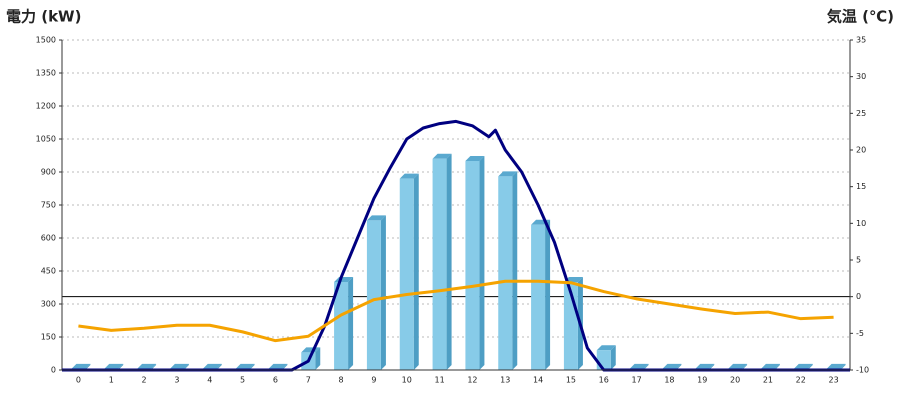  I want to click on y-tick-label: 600, so click(48, 238).